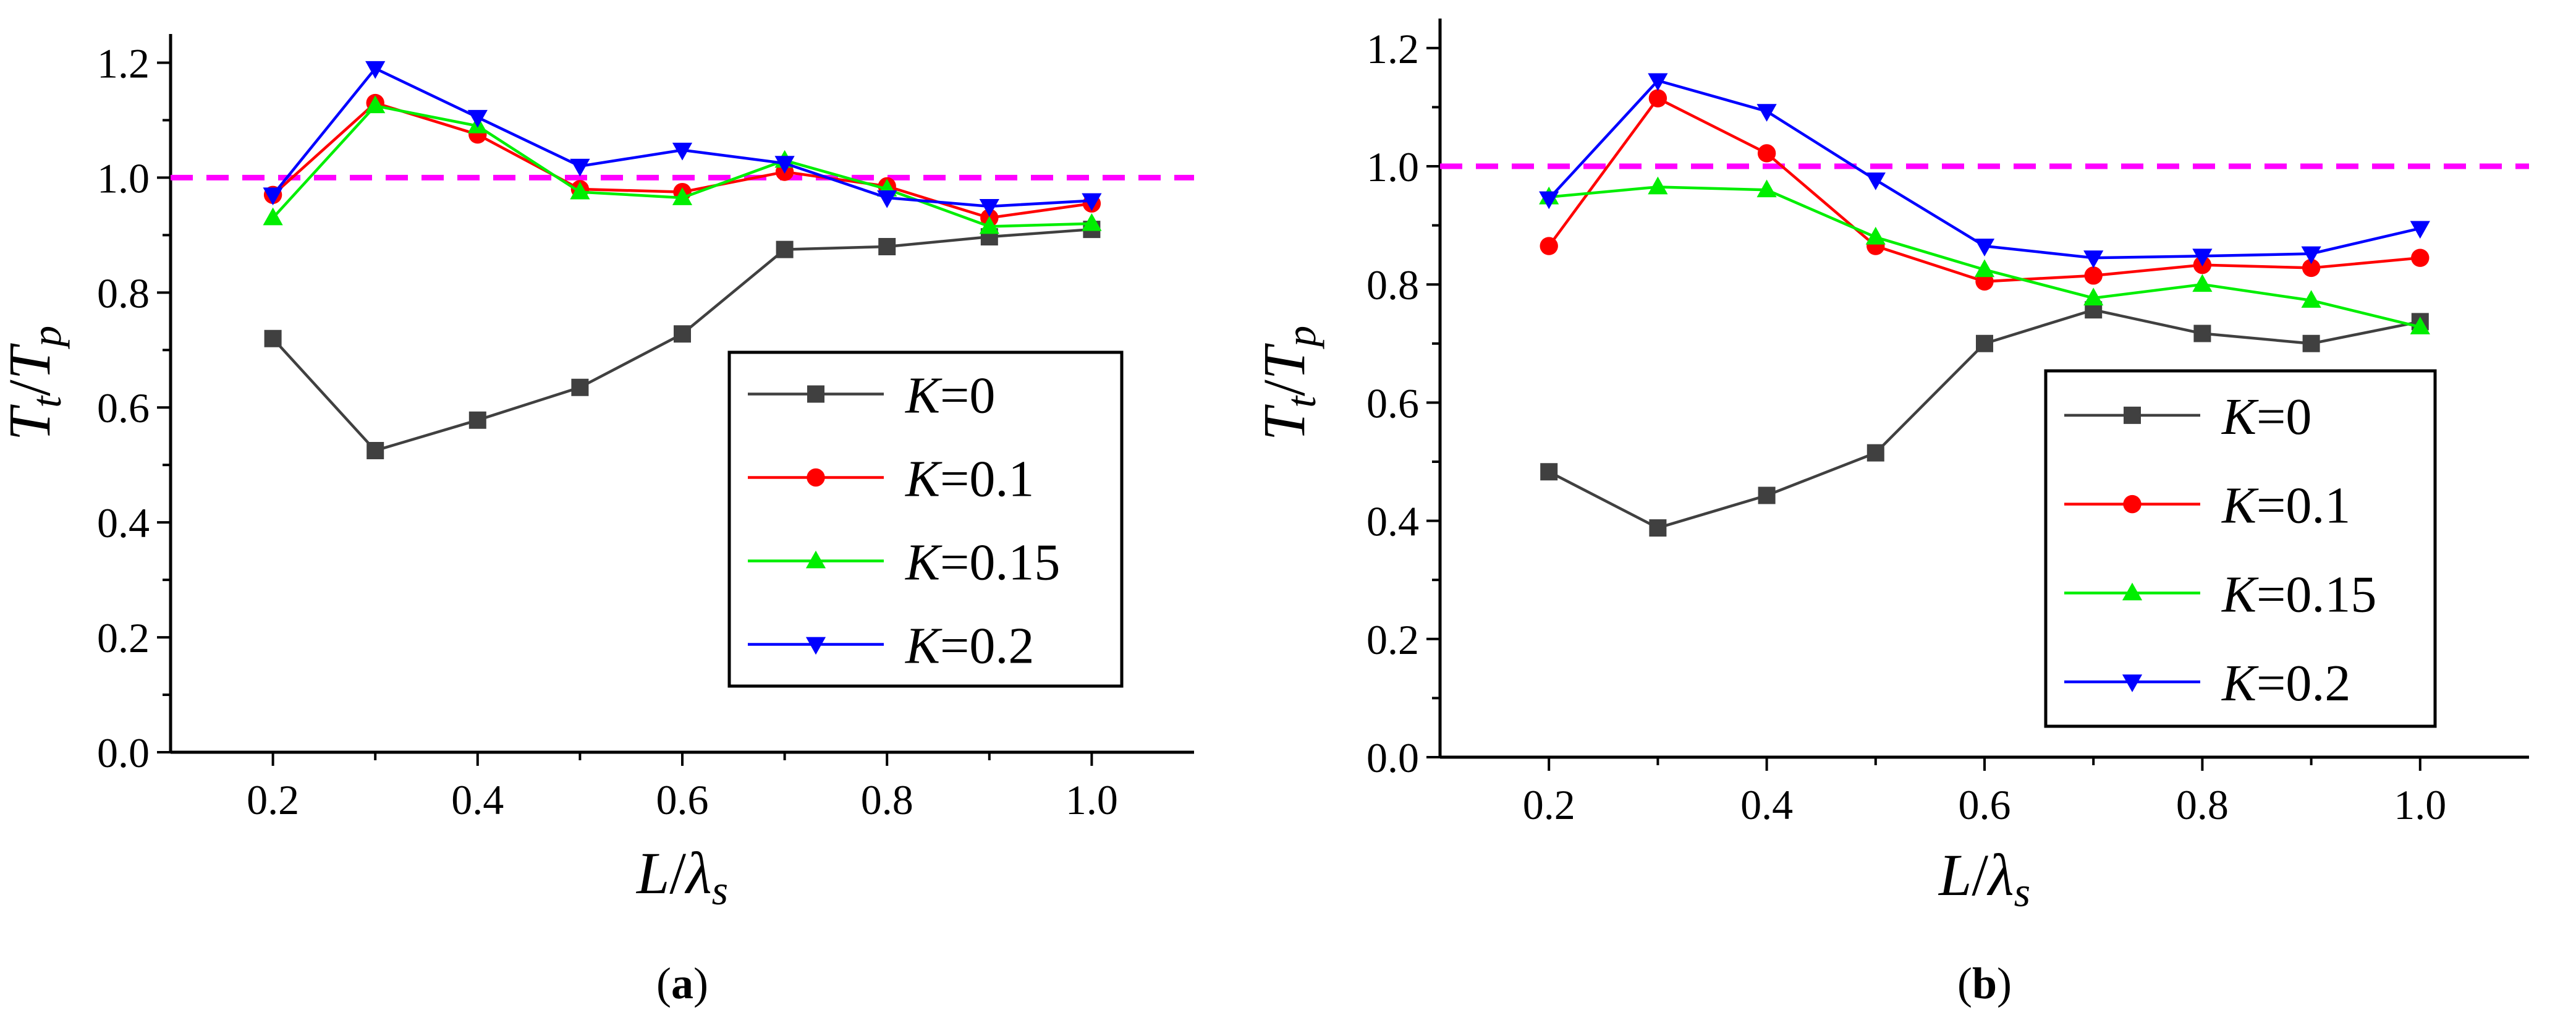 This screenshot has width=2576, height=1031. What do you see at coordinates (1985, 804) in the screenshot?
I see `x-tick-label: 0.6` at bounding box center [1985, 804].